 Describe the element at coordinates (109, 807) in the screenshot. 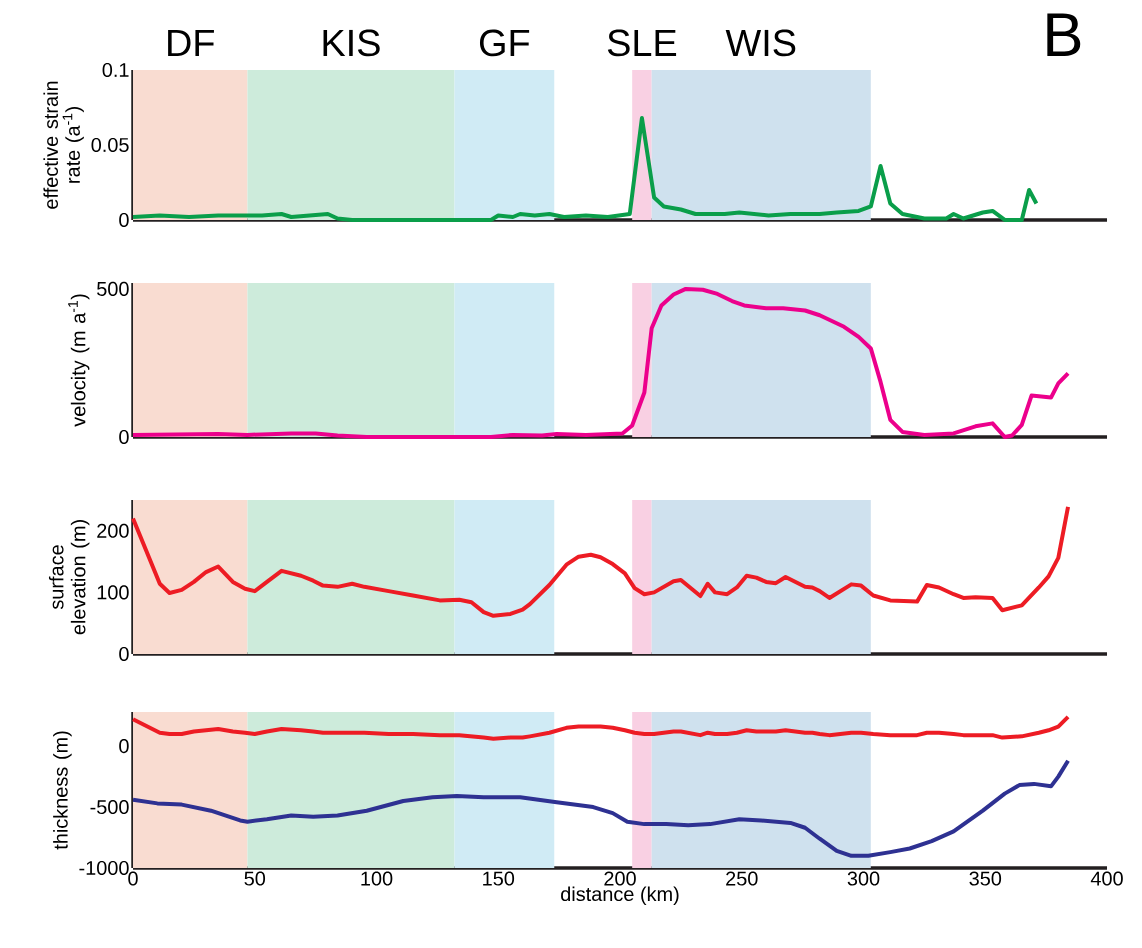

I see `y-tick-label: -500` at that location.